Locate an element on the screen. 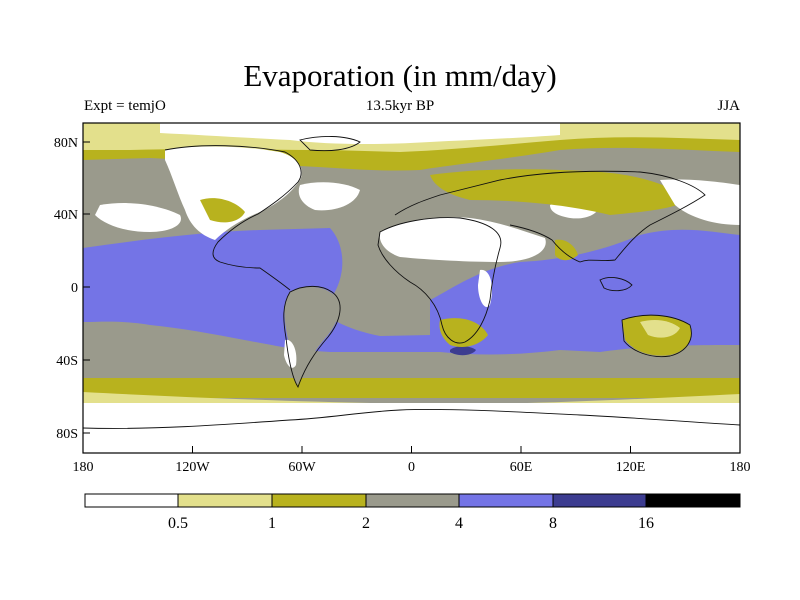  colorbar-label-4: 4 is located at coordinates (459, 523).